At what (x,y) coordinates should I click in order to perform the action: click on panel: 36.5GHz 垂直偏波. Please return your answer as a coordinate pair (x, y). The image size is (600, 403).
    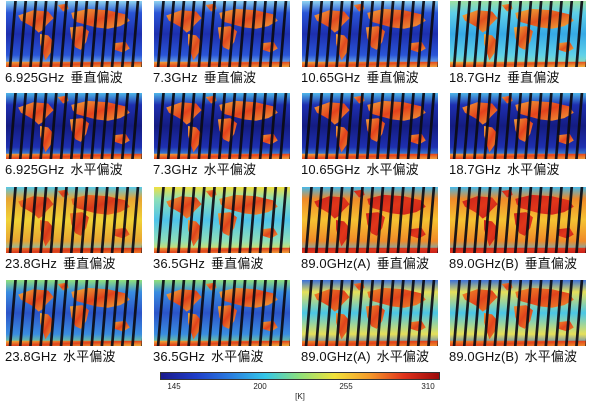
    Looking at the image, I should click on (222, 232).